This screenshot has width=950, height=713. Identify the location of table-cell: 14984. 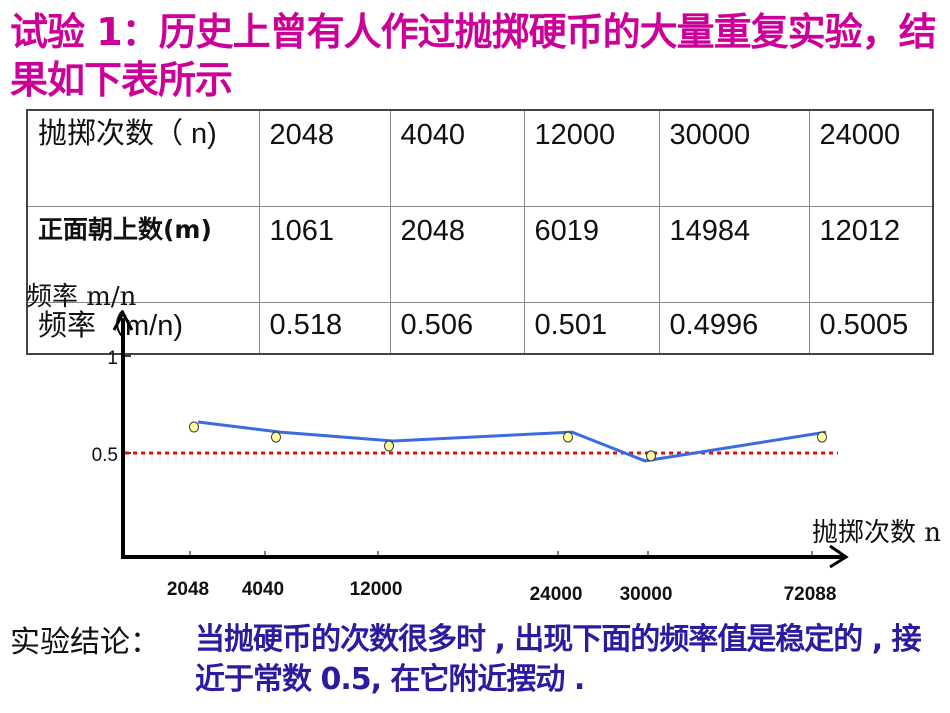
(734, 254).